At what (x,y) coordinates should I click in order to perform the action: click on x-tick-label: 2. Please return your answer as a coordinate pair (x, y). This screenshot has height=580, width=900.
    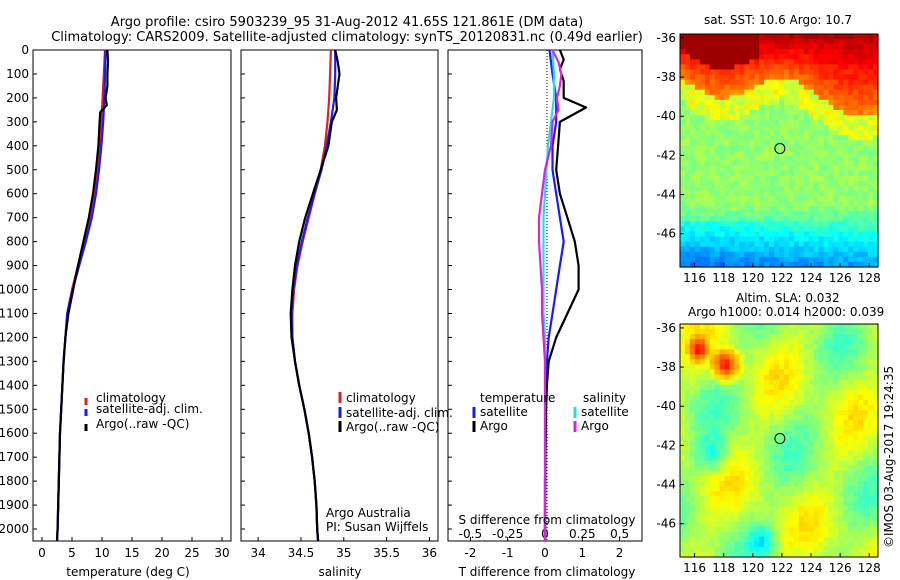
    Looking at the image, I should click on (620, 553).